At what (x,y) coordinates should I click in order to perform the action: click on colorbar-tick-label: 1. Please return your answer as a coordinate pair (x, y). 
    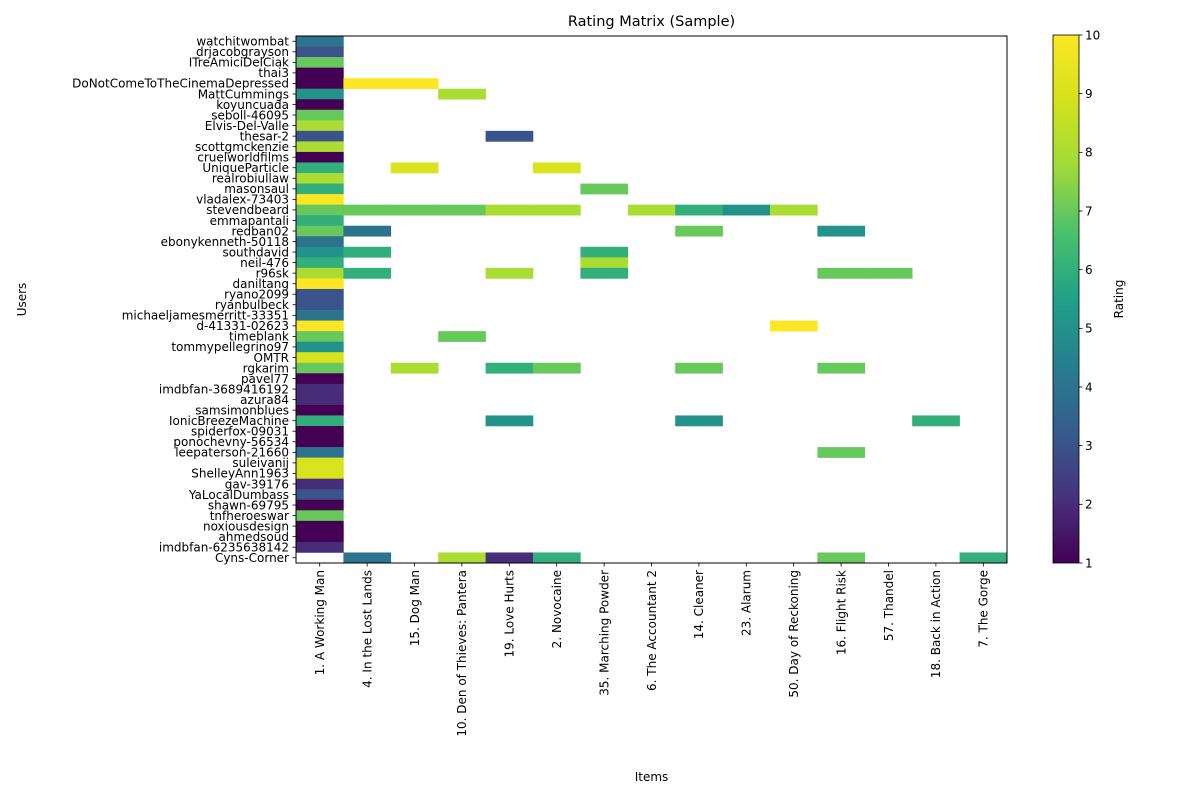
    Looking at the image, I should click on (1089, 563).